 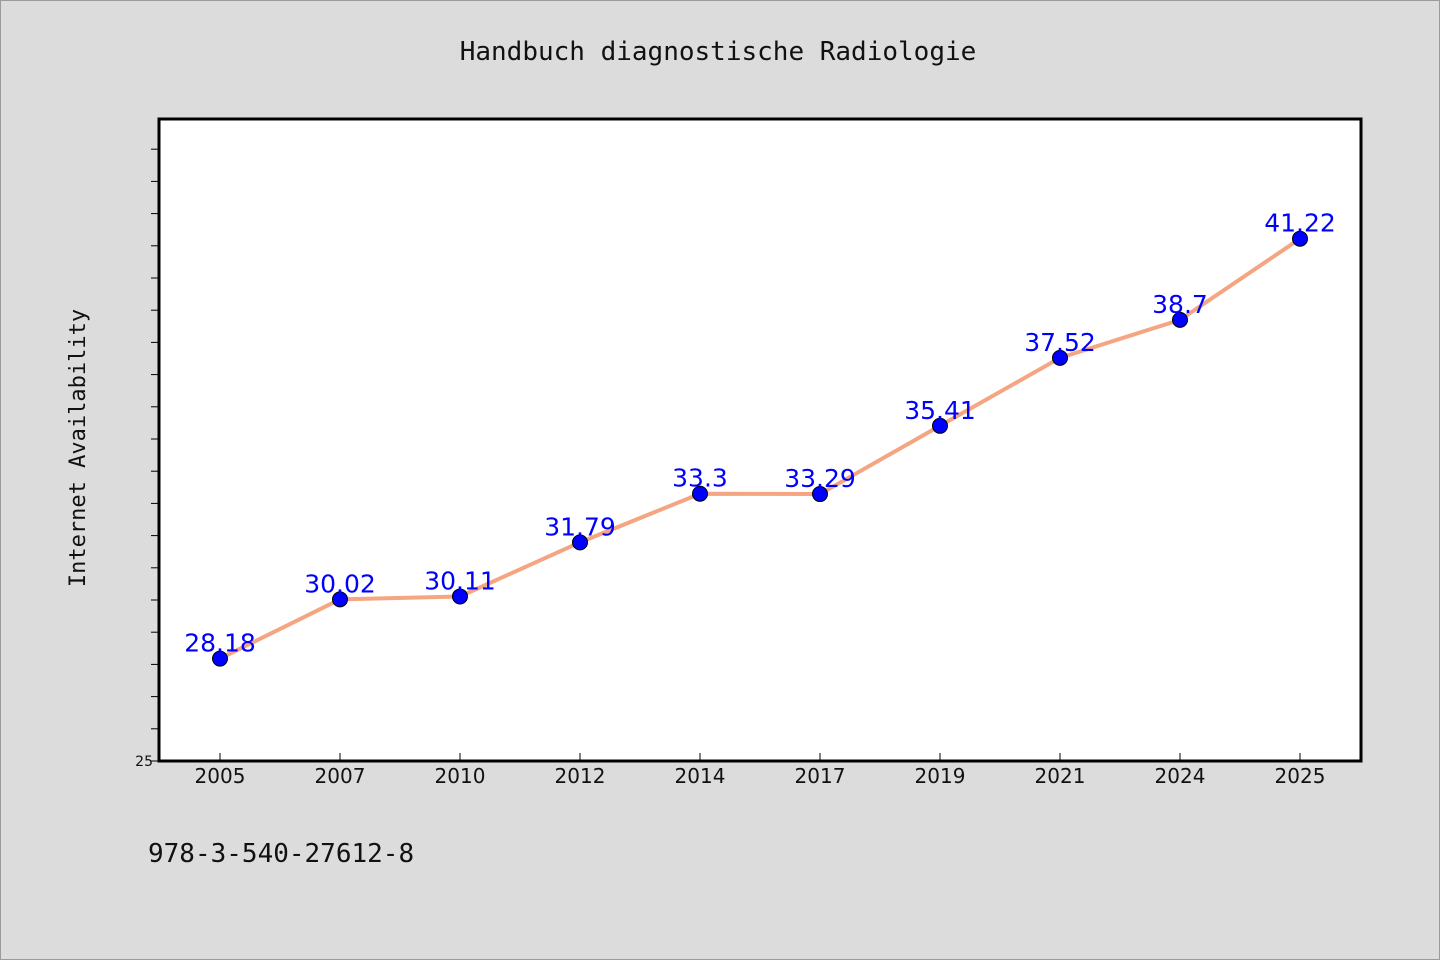 What do you see at coordinates (281, 854) in the screenshot?
I see `footnote-isbn: 978-3-540-27612-8` at bounding box center [281, 854].